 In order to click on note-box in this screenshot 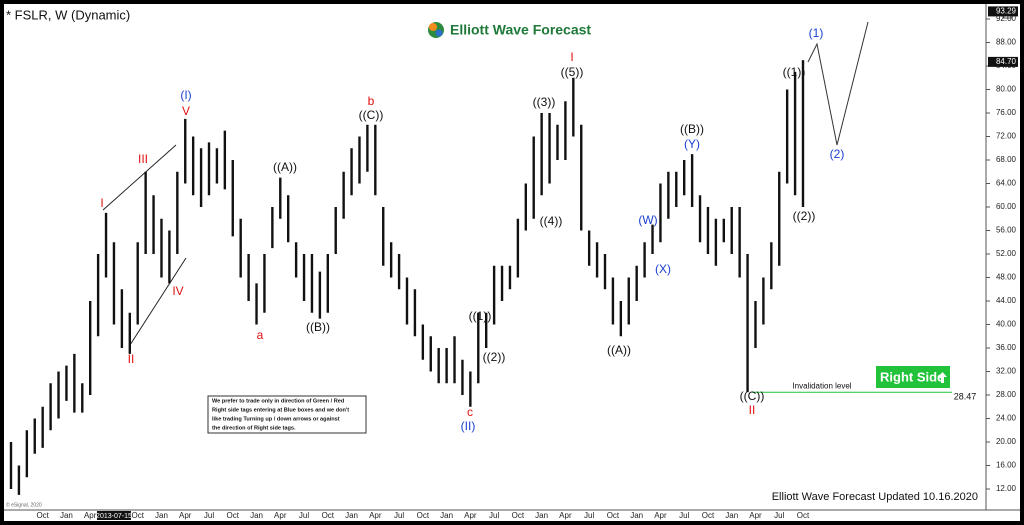, I will do `click(287, 414)`.